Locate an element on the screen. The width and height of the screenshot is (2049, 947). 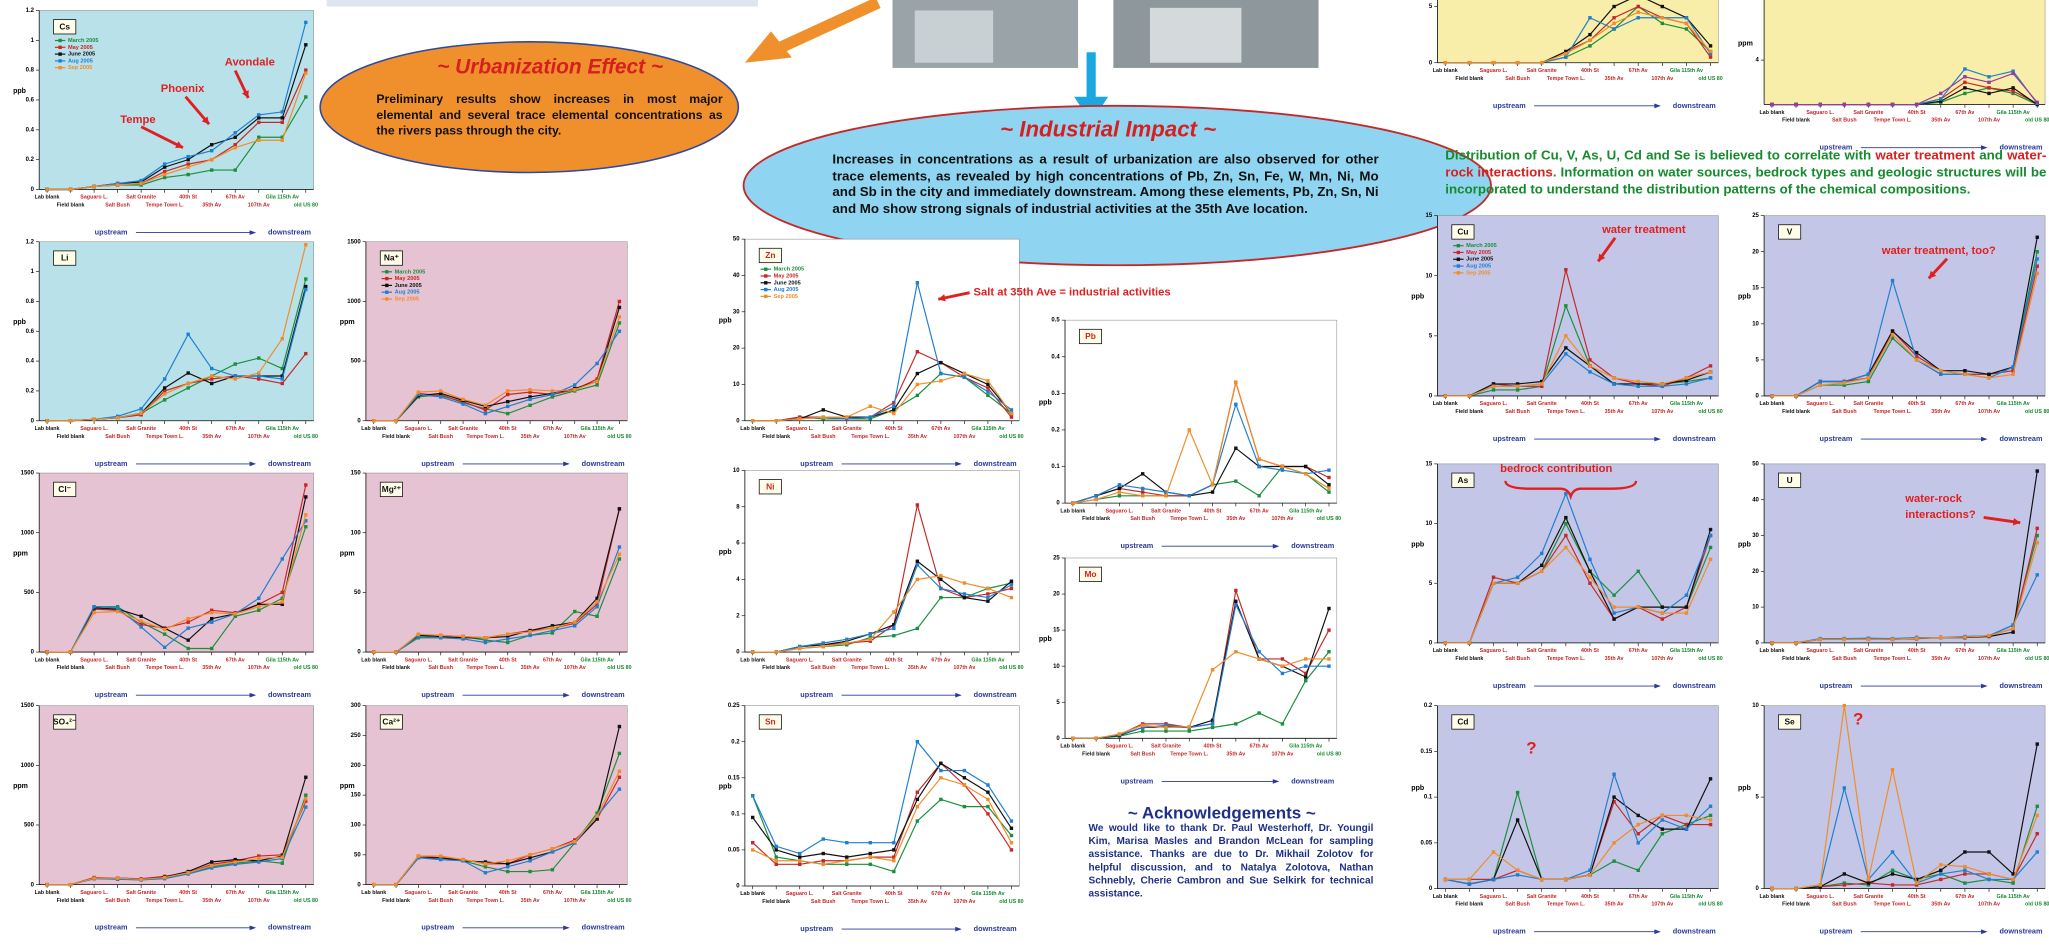
x-tick-label: Gila 115th Av is located at coordinates (596, 893).